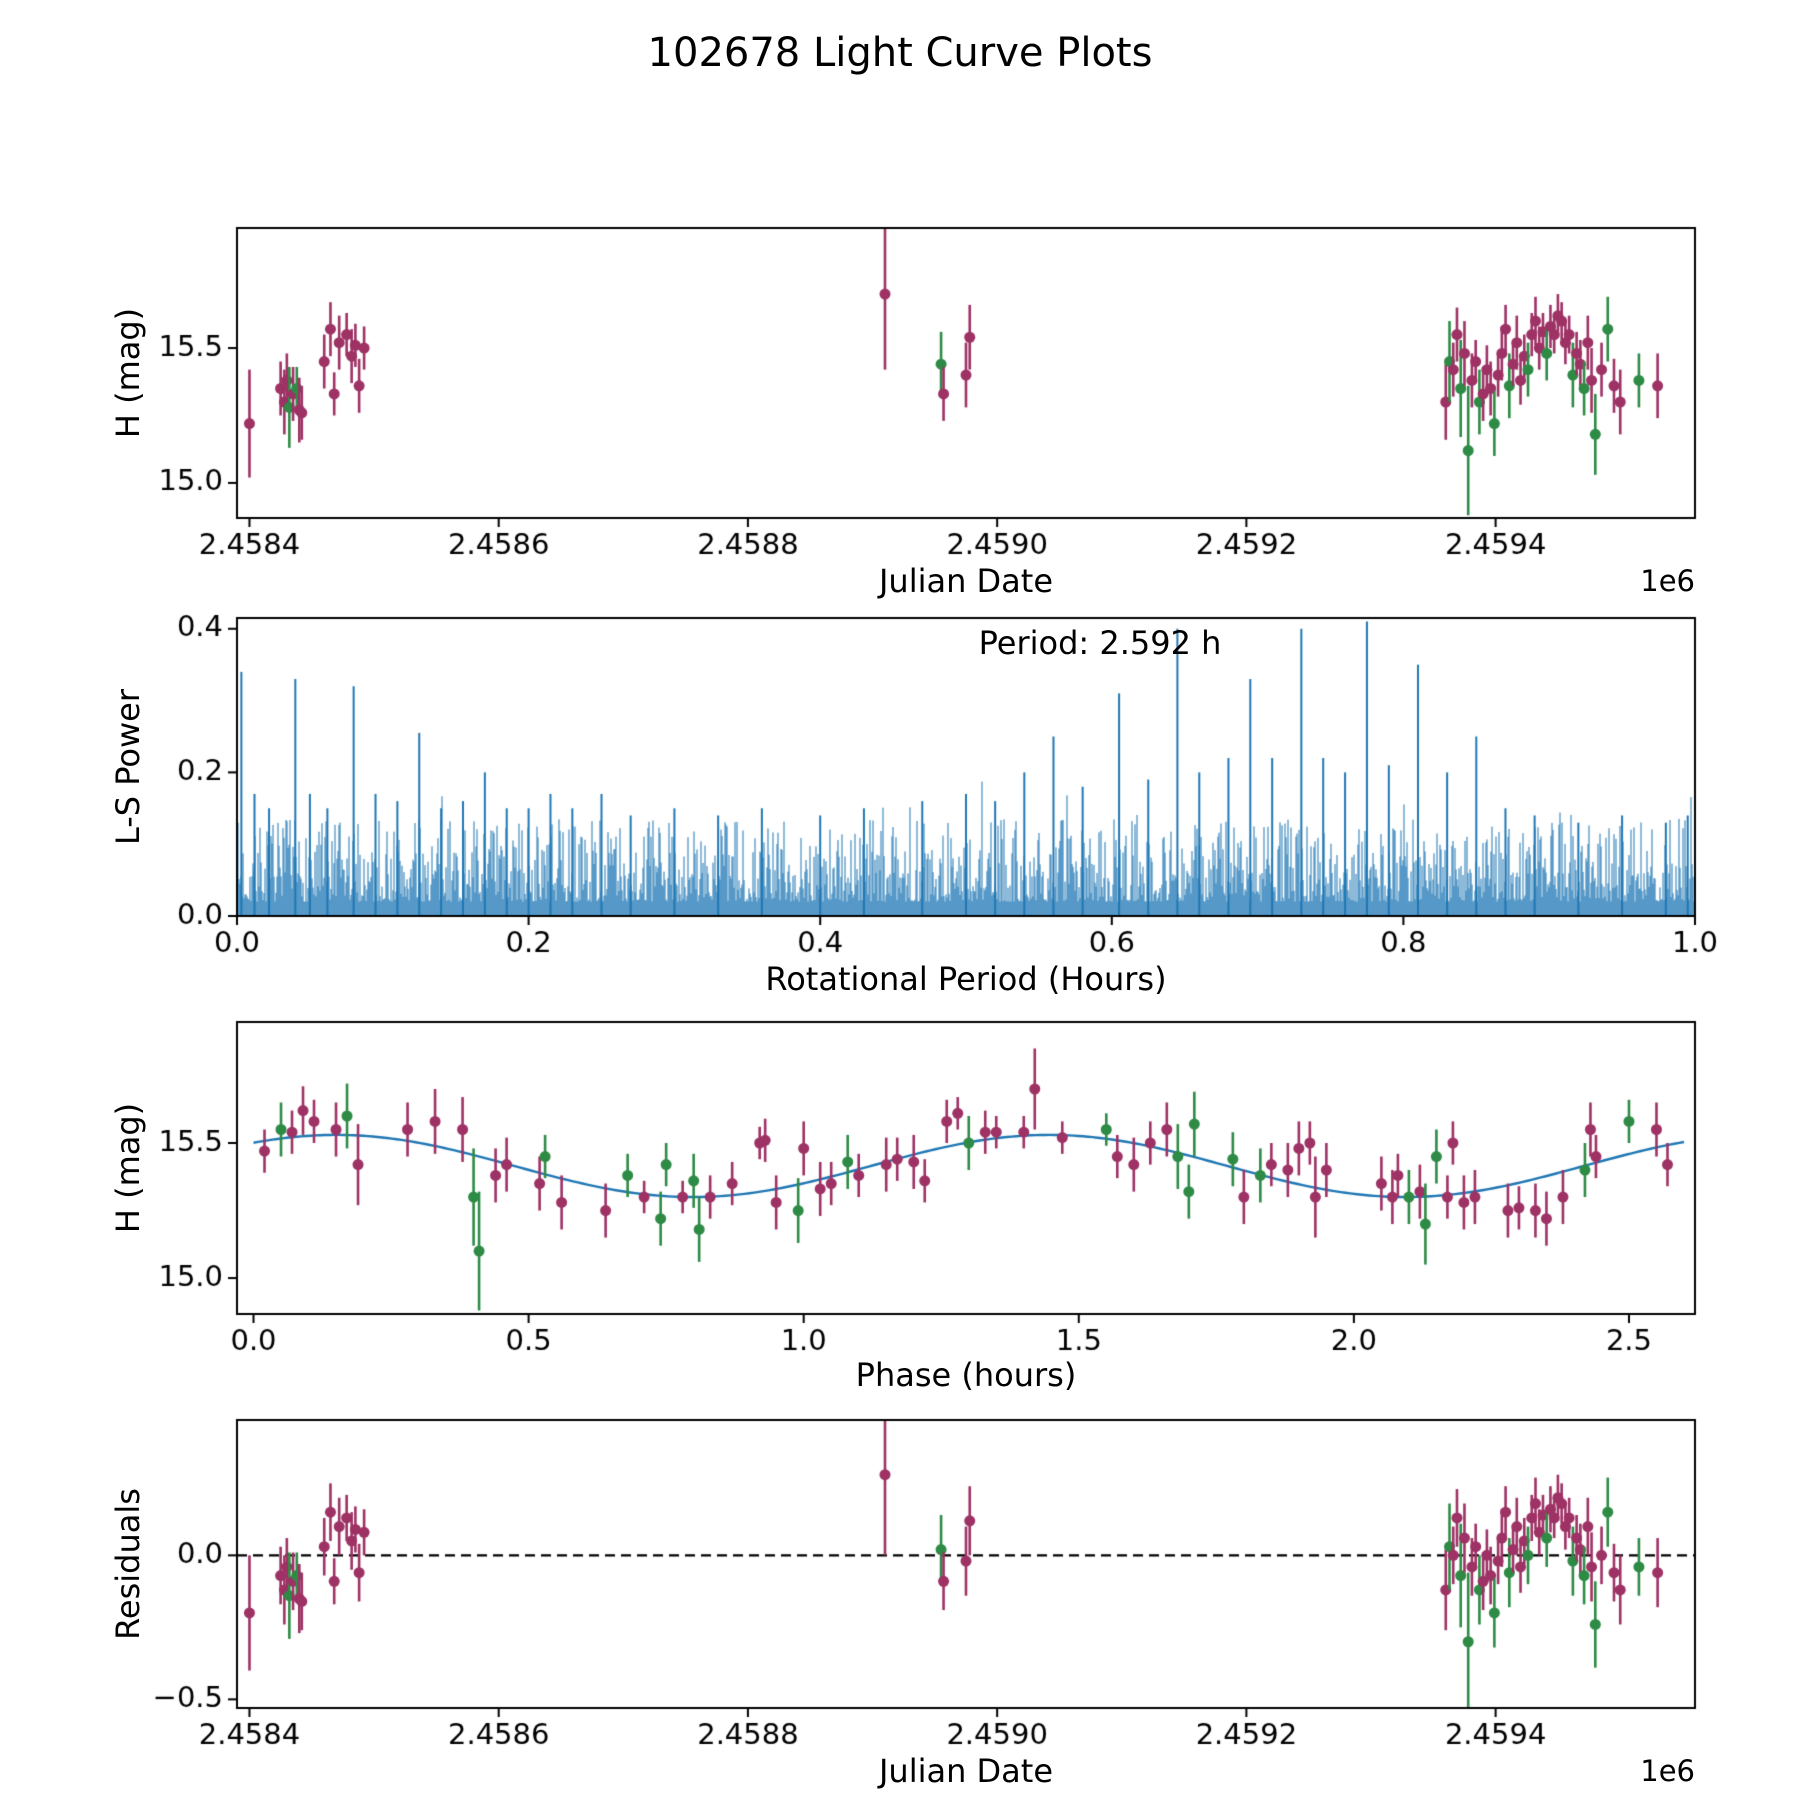 Image resolution: width=1800 pixels, height=1800 pixels. Describe the element at coordinates (1100, 643) in the screenshot. I see `period-annotation: Period: 2.592 h` at that location.